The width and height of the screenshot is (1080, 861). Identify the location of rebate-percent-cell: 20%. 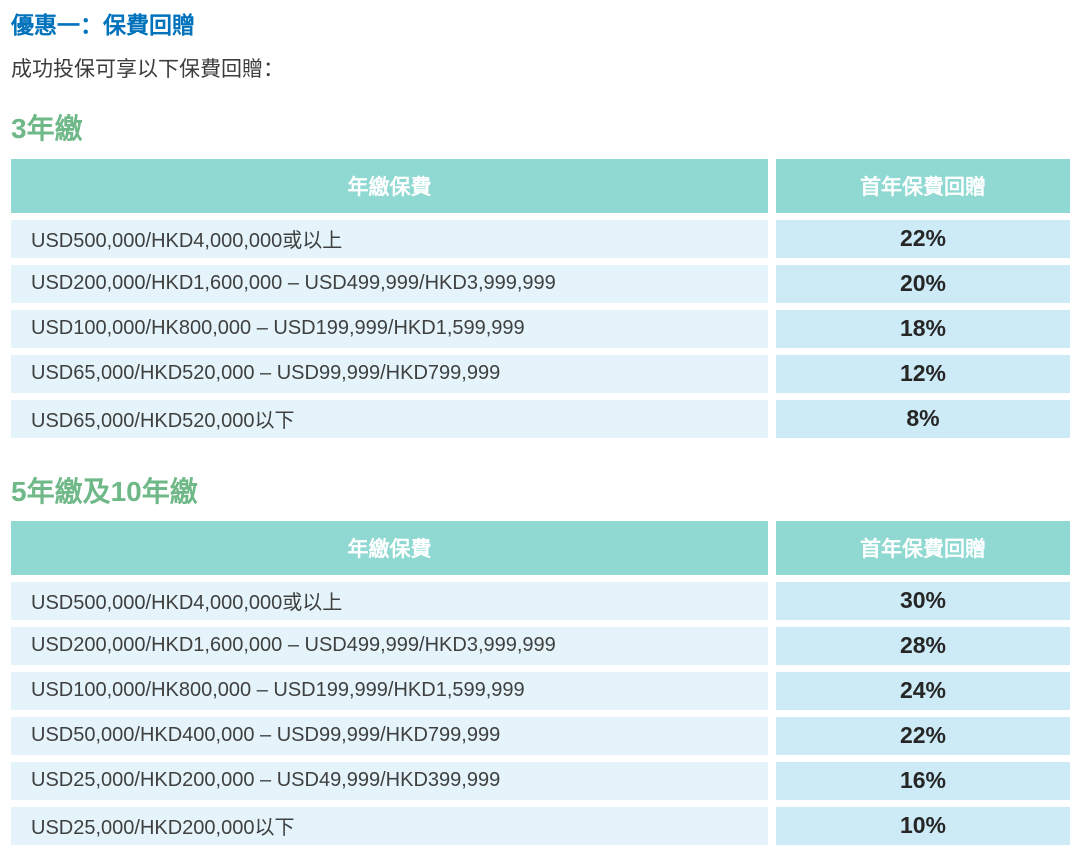
(923, 283).